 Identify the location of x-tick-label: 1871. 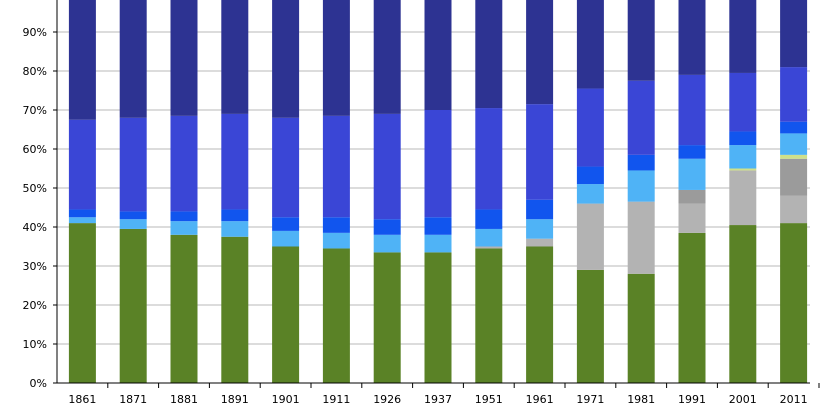
(133, 399).